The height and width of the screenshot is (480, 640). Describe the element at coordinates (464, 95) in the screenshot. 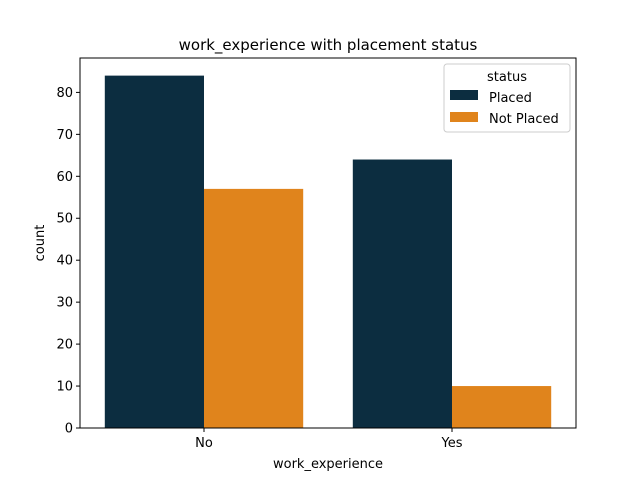

I see `legend-swatch-placed` at that location.